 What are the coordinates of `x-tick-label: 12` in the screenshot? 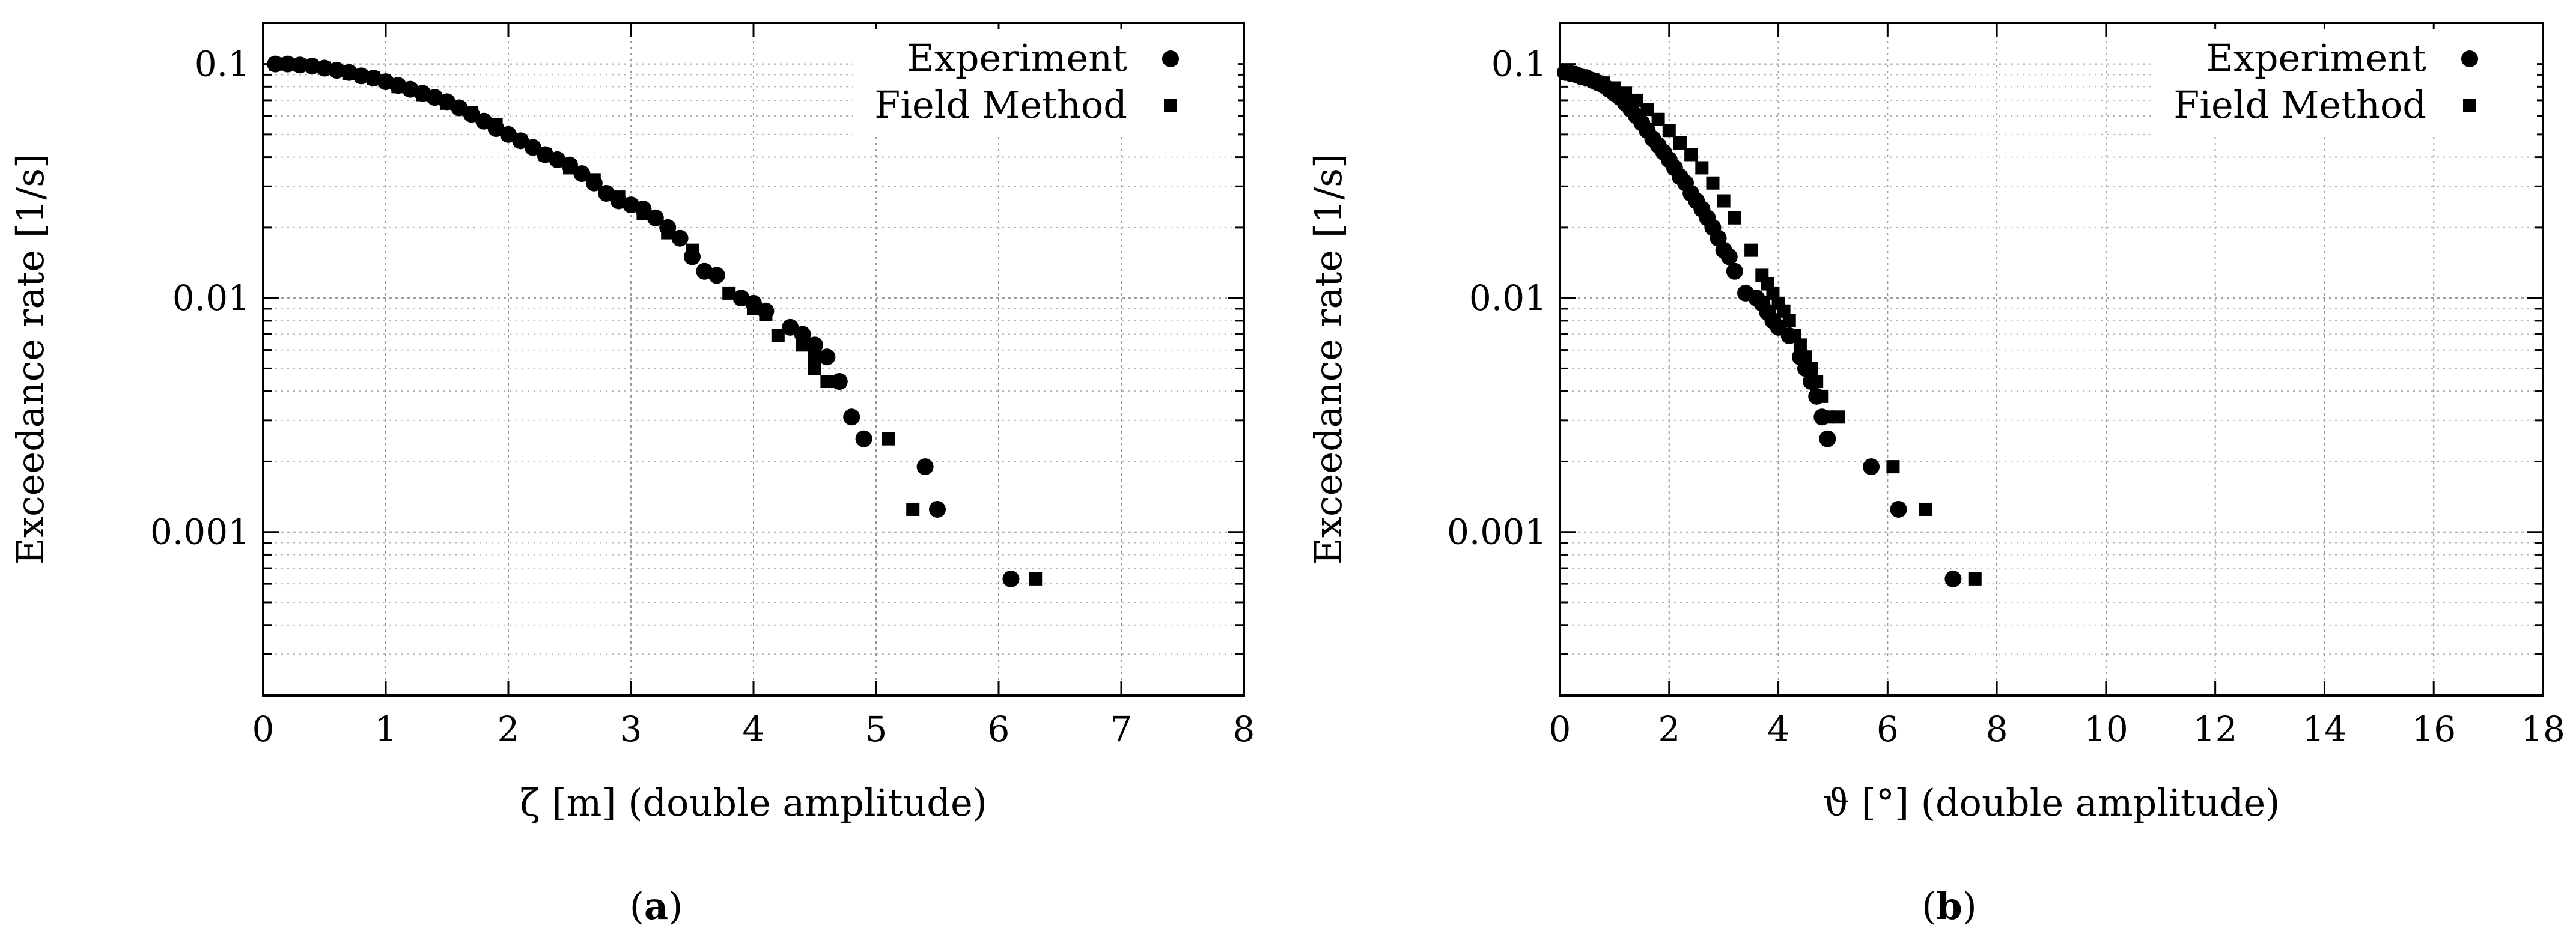 It's located at (2215, 730).